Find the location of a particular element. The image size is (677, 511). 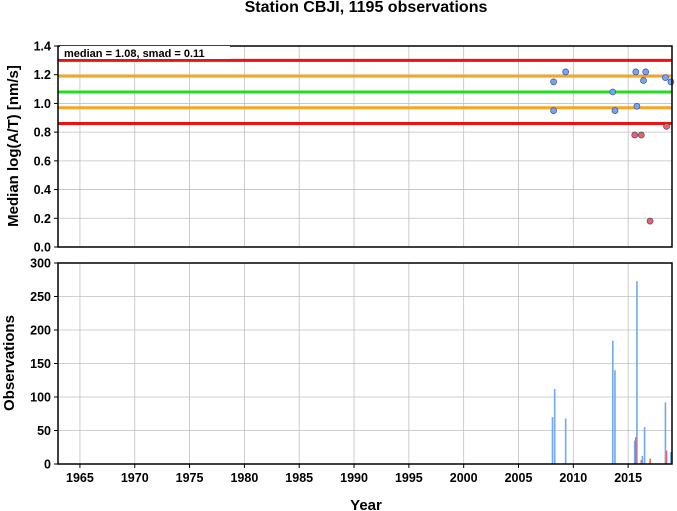

observations-y-tick-label: 200 is located at coordinates (40, 331).